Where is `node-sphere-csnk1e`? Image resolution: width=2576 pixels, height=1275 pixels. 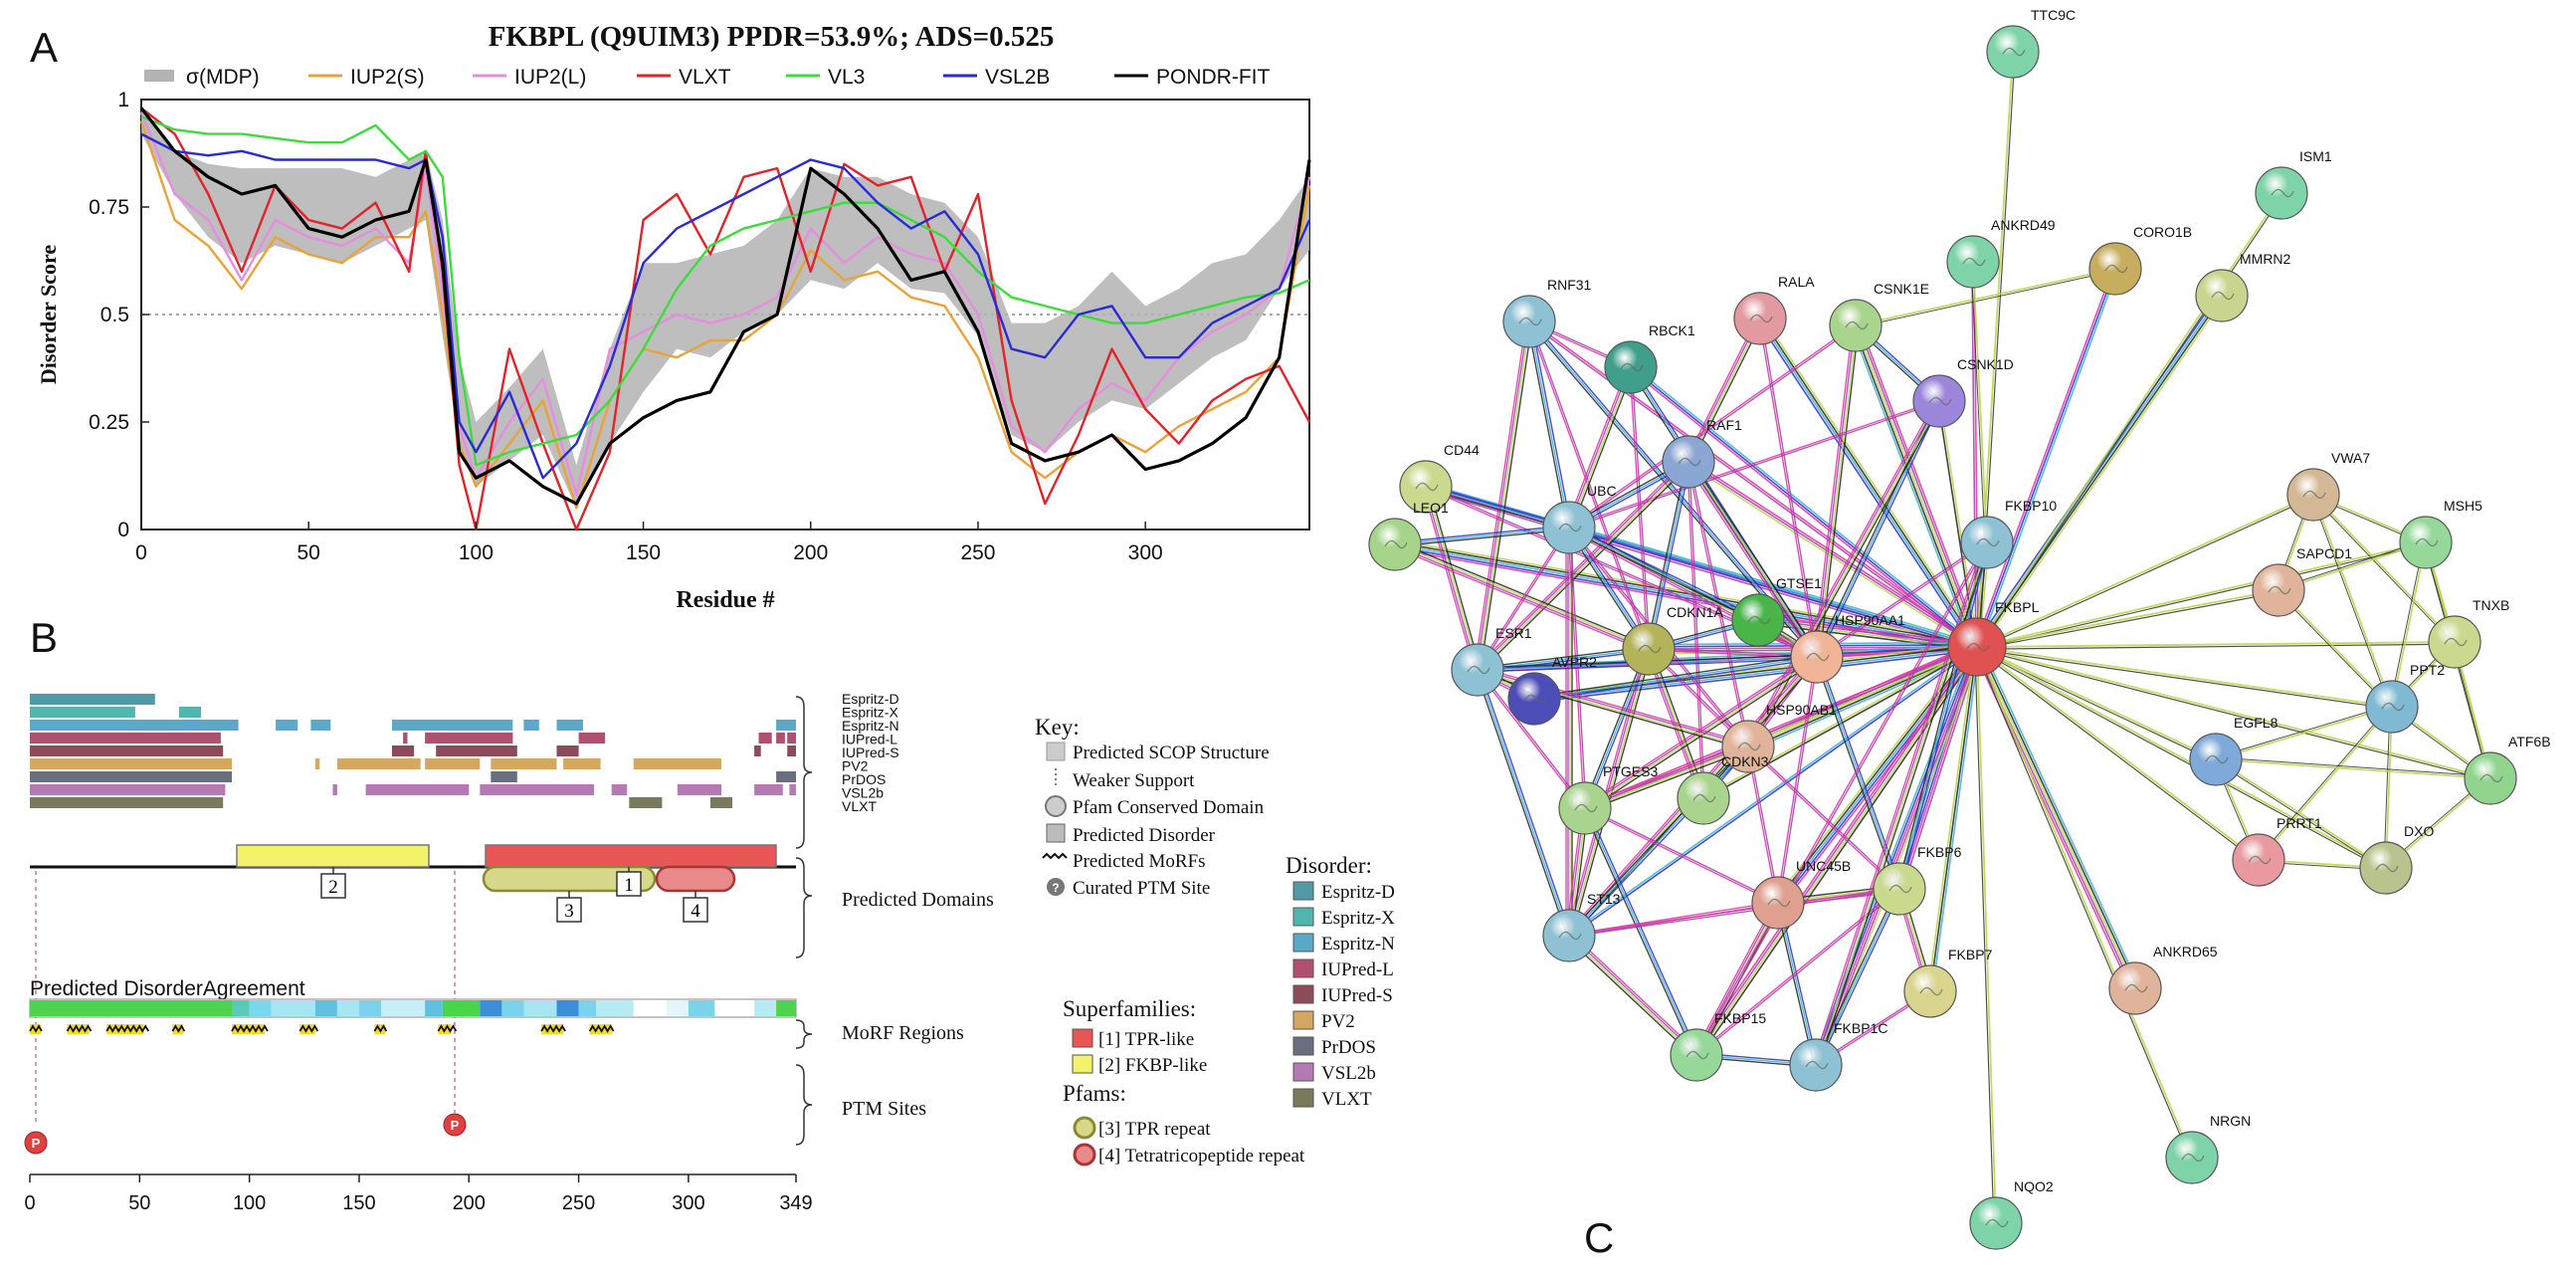 node-sphere-csnk1e is located at coordinates (1855, 325).